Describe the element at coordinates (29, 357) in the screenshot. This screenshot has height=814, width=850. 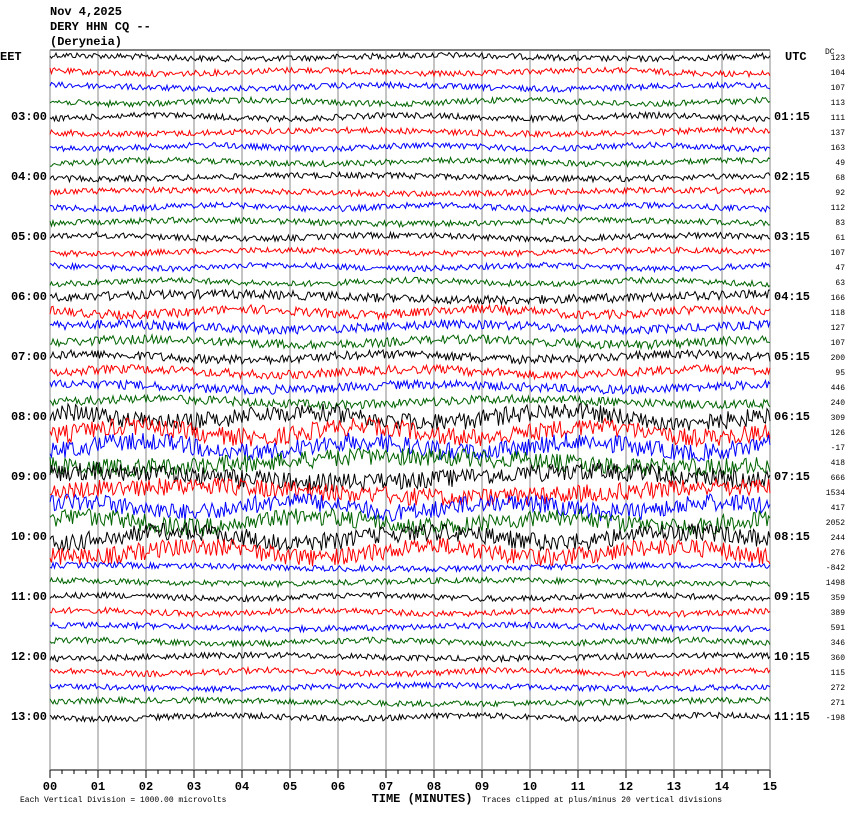
I see `left-time-label: 07:00` at that location.